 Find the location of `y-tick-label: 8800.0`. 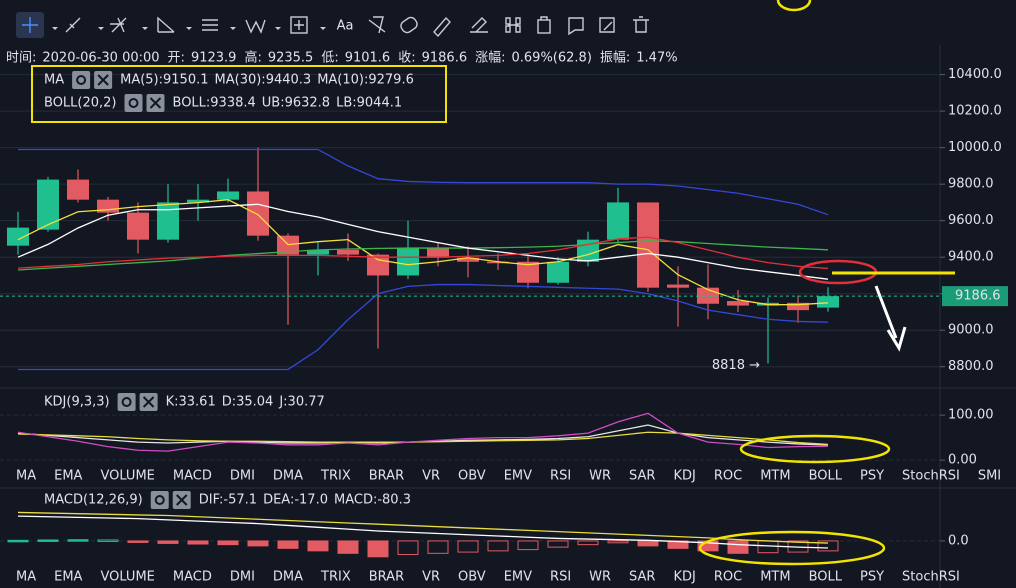

y-tick-label: 8800.0 is located at coordinates (971, 366).